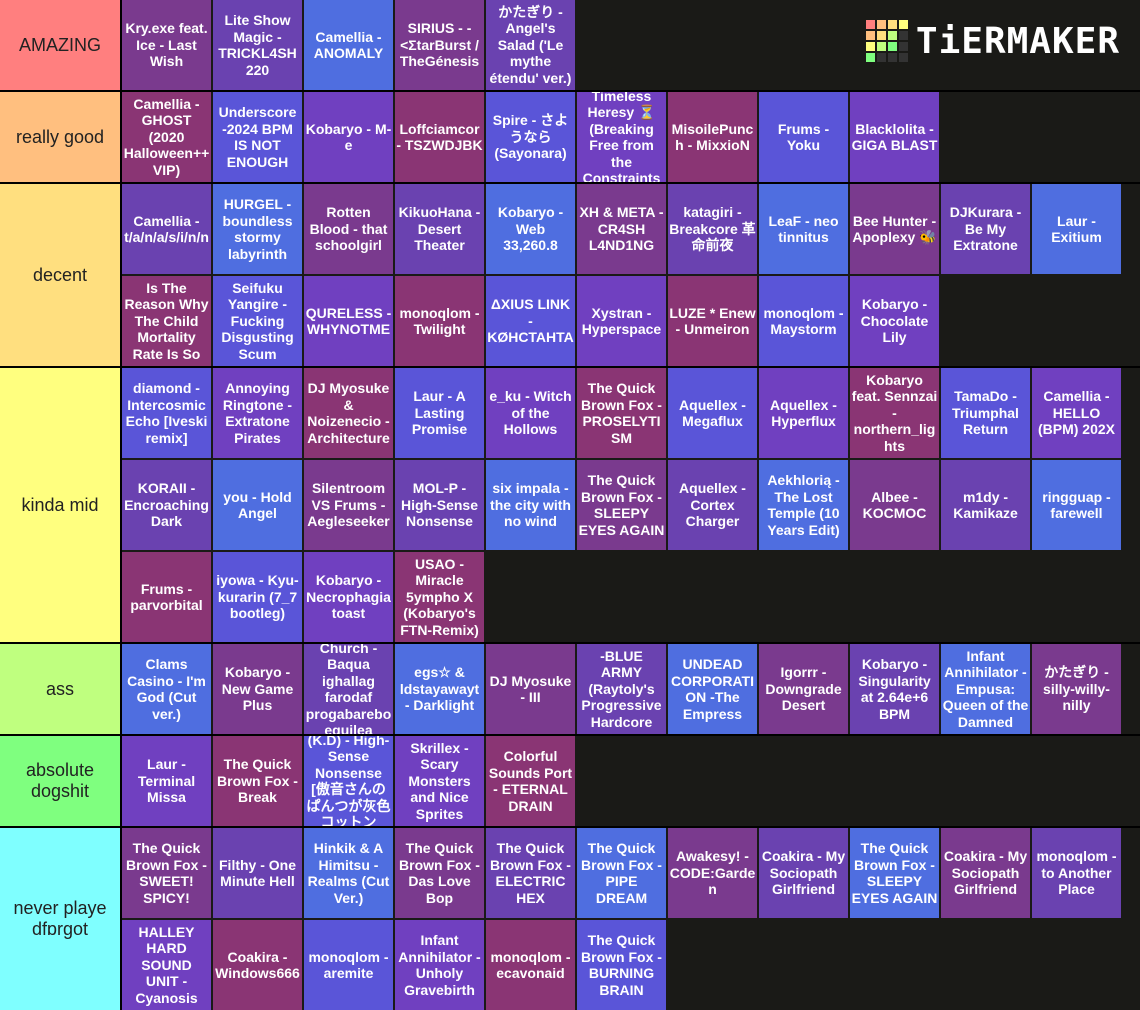 The height and width of the screenshot is (1010, 1140). What do you see at coordinates (257, 781) in the screenshot?
I see `song-tile: The Quick Brown Fox -Break` at bounding box center [257, 781].